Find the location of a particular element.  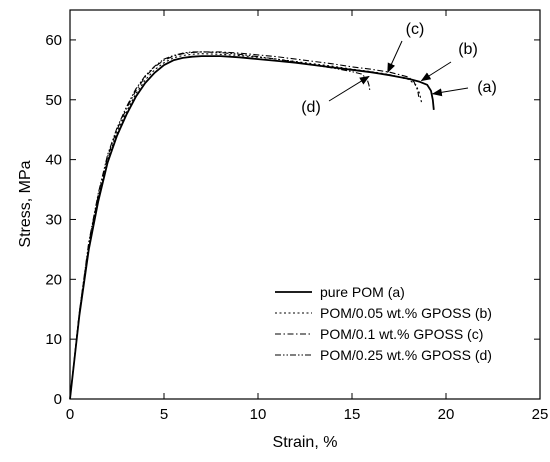

legend-label: POM/0.1 wt.% GPOSS (c) is located at coordinates (401, 334).